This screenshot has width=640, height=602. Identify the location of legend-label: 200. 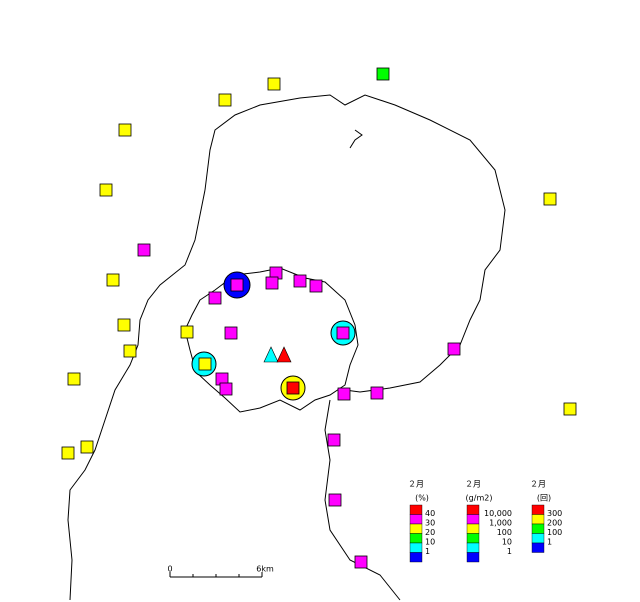
(554, 523).